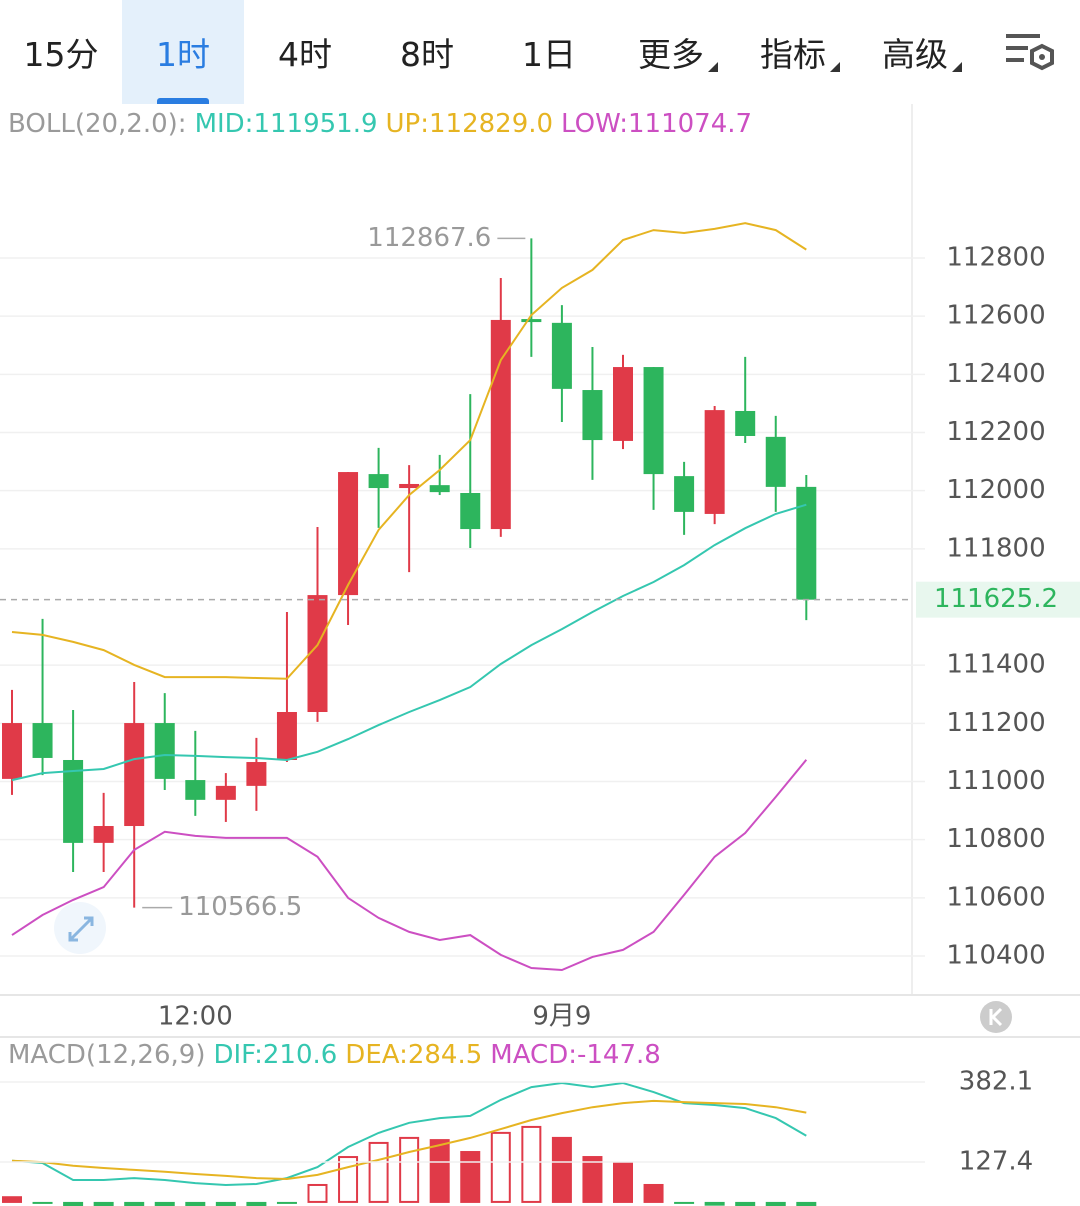 This screenshot has height=1206, width=1080. Describe the element at coordinates (995, 490) in the screenshot. I see `y-tick-label: 112000` at that location.